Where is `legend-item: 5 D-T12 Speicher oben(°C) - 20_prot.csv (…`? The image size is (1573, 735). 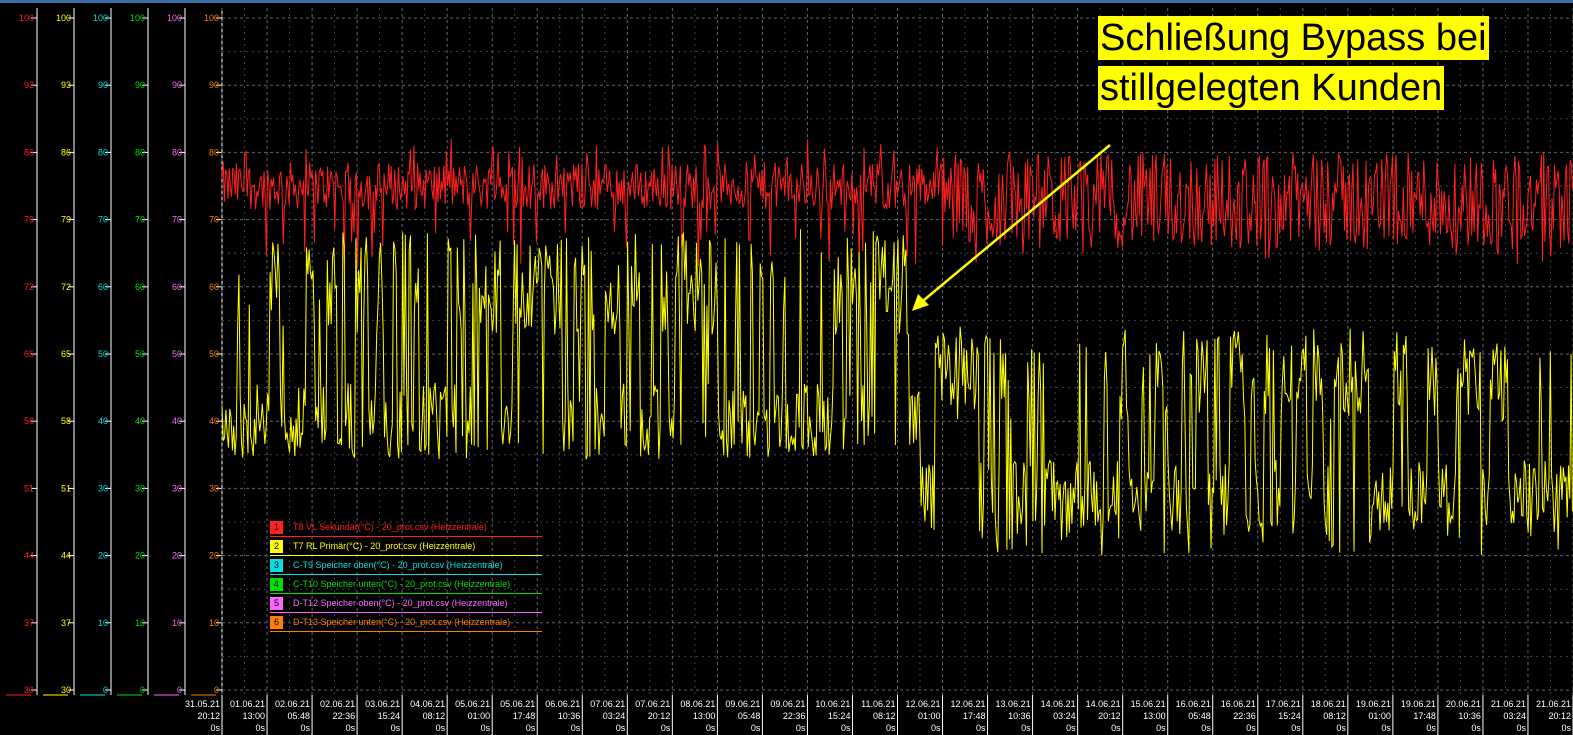 legend-item: 5 D-T12 Speicher oben(°C) - 20_prot.csv (… is located at coordinates (406, 603).